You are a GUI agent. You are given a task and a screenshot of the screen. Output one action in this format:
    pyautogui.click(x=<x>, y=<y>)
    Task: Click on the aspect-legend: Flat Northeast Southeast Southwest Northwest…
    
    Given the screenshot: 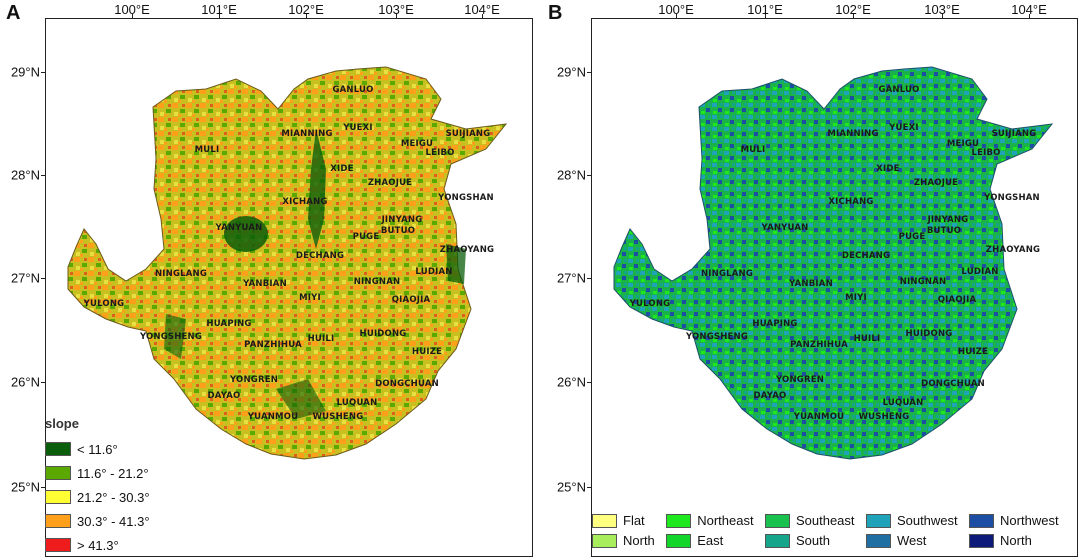 What is the action you would take?
    pyautogui.click(x=831, y=530)
    